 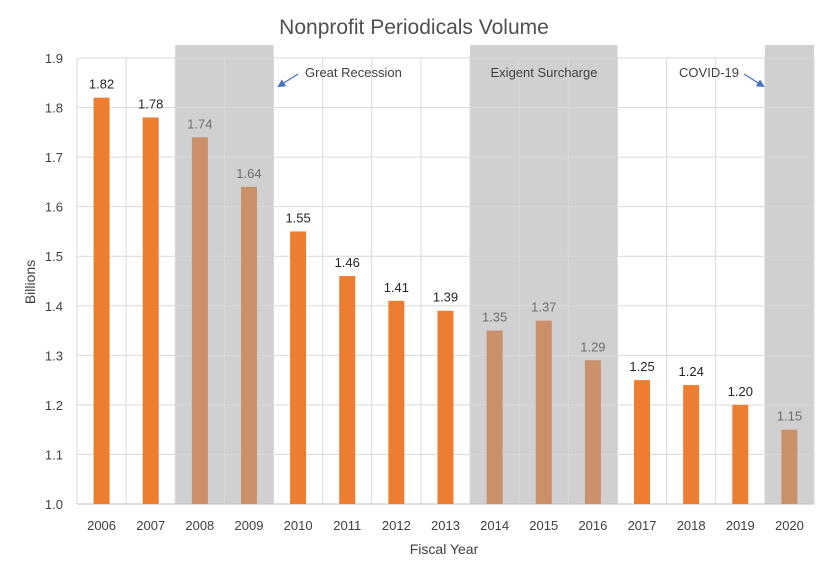 I want to click on x-tick-label: 2011, so click(x=347, y=525).